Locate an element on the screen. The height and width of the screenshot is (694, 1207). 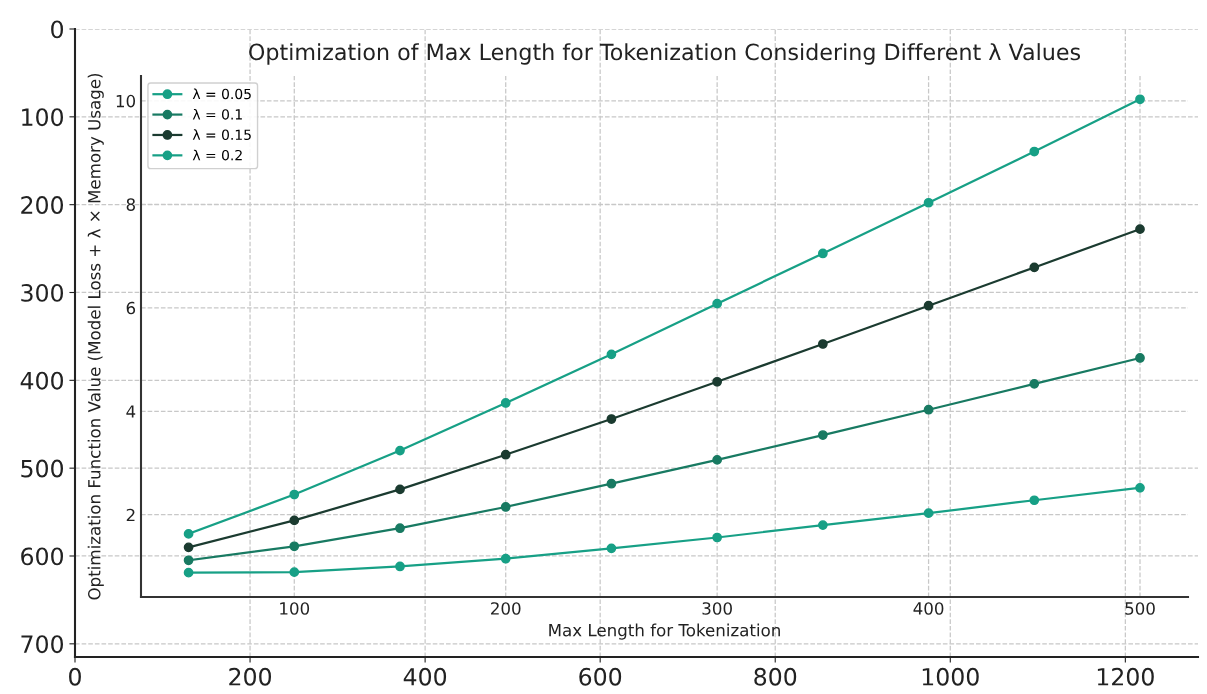
legend-label: λ = 0.15 is located at coordinates (221, 135).